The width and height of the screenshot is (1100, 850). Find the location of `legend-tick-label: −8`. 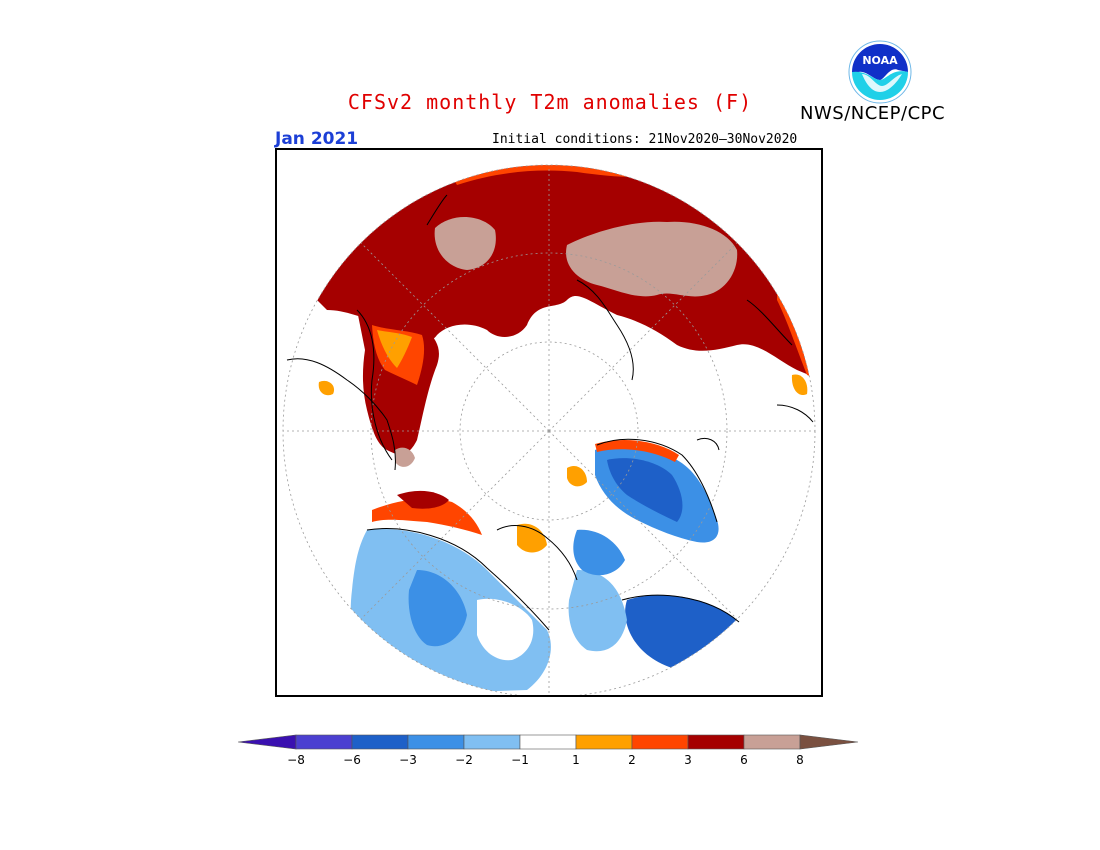

legend-tick-label: −8 is located at coordinates (296, 760).